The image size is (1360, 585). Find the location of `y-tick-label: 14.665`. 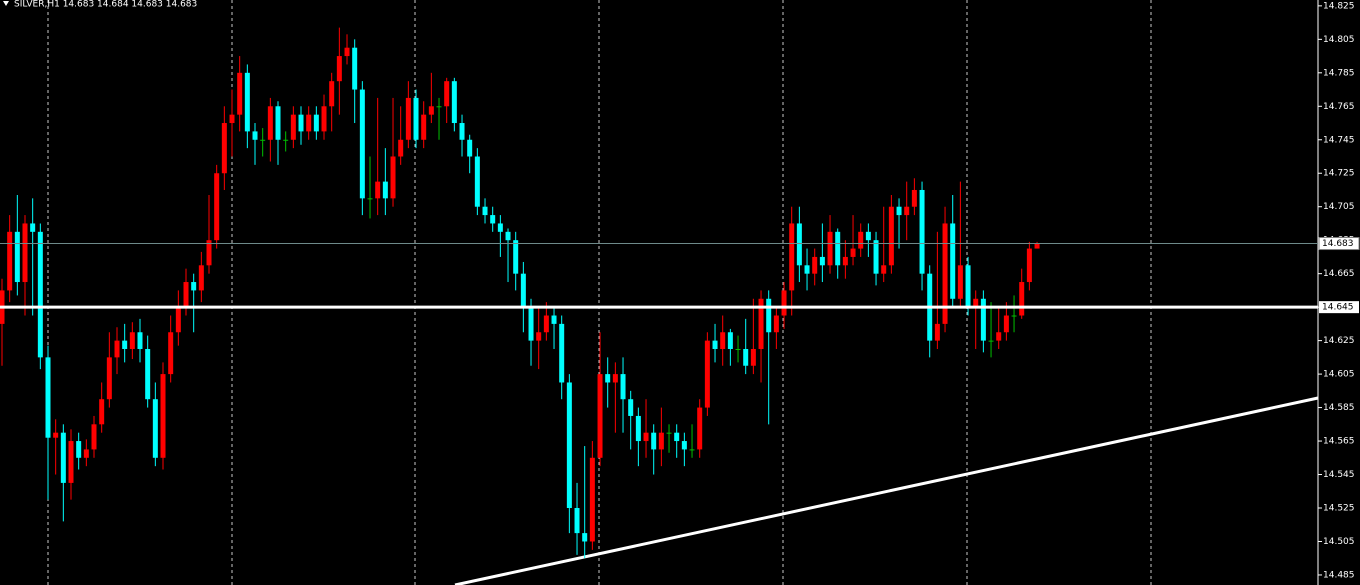

y-tick-label: 14.665 is located at coordinates (1339, 274).